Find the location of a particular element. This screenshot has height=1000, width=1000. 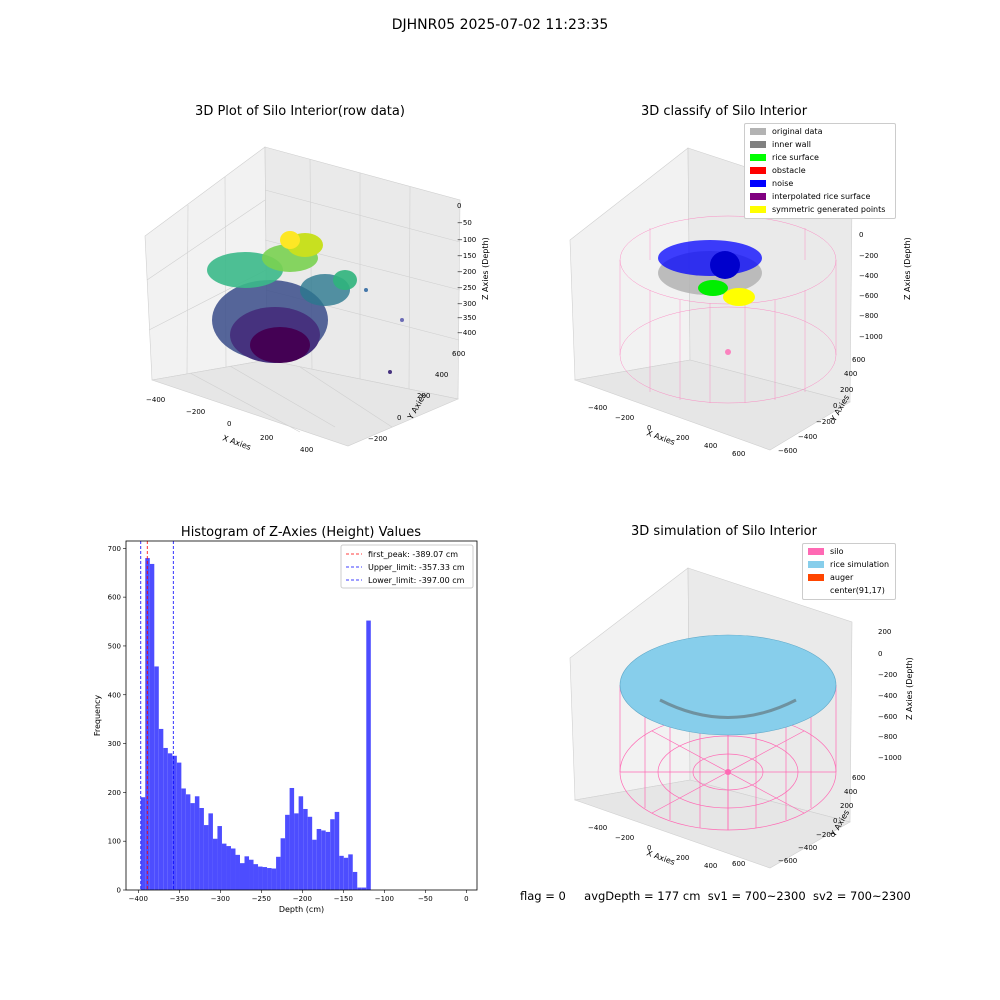

histogram-y-tick-label: 200 is located at coordinates (114, 793).